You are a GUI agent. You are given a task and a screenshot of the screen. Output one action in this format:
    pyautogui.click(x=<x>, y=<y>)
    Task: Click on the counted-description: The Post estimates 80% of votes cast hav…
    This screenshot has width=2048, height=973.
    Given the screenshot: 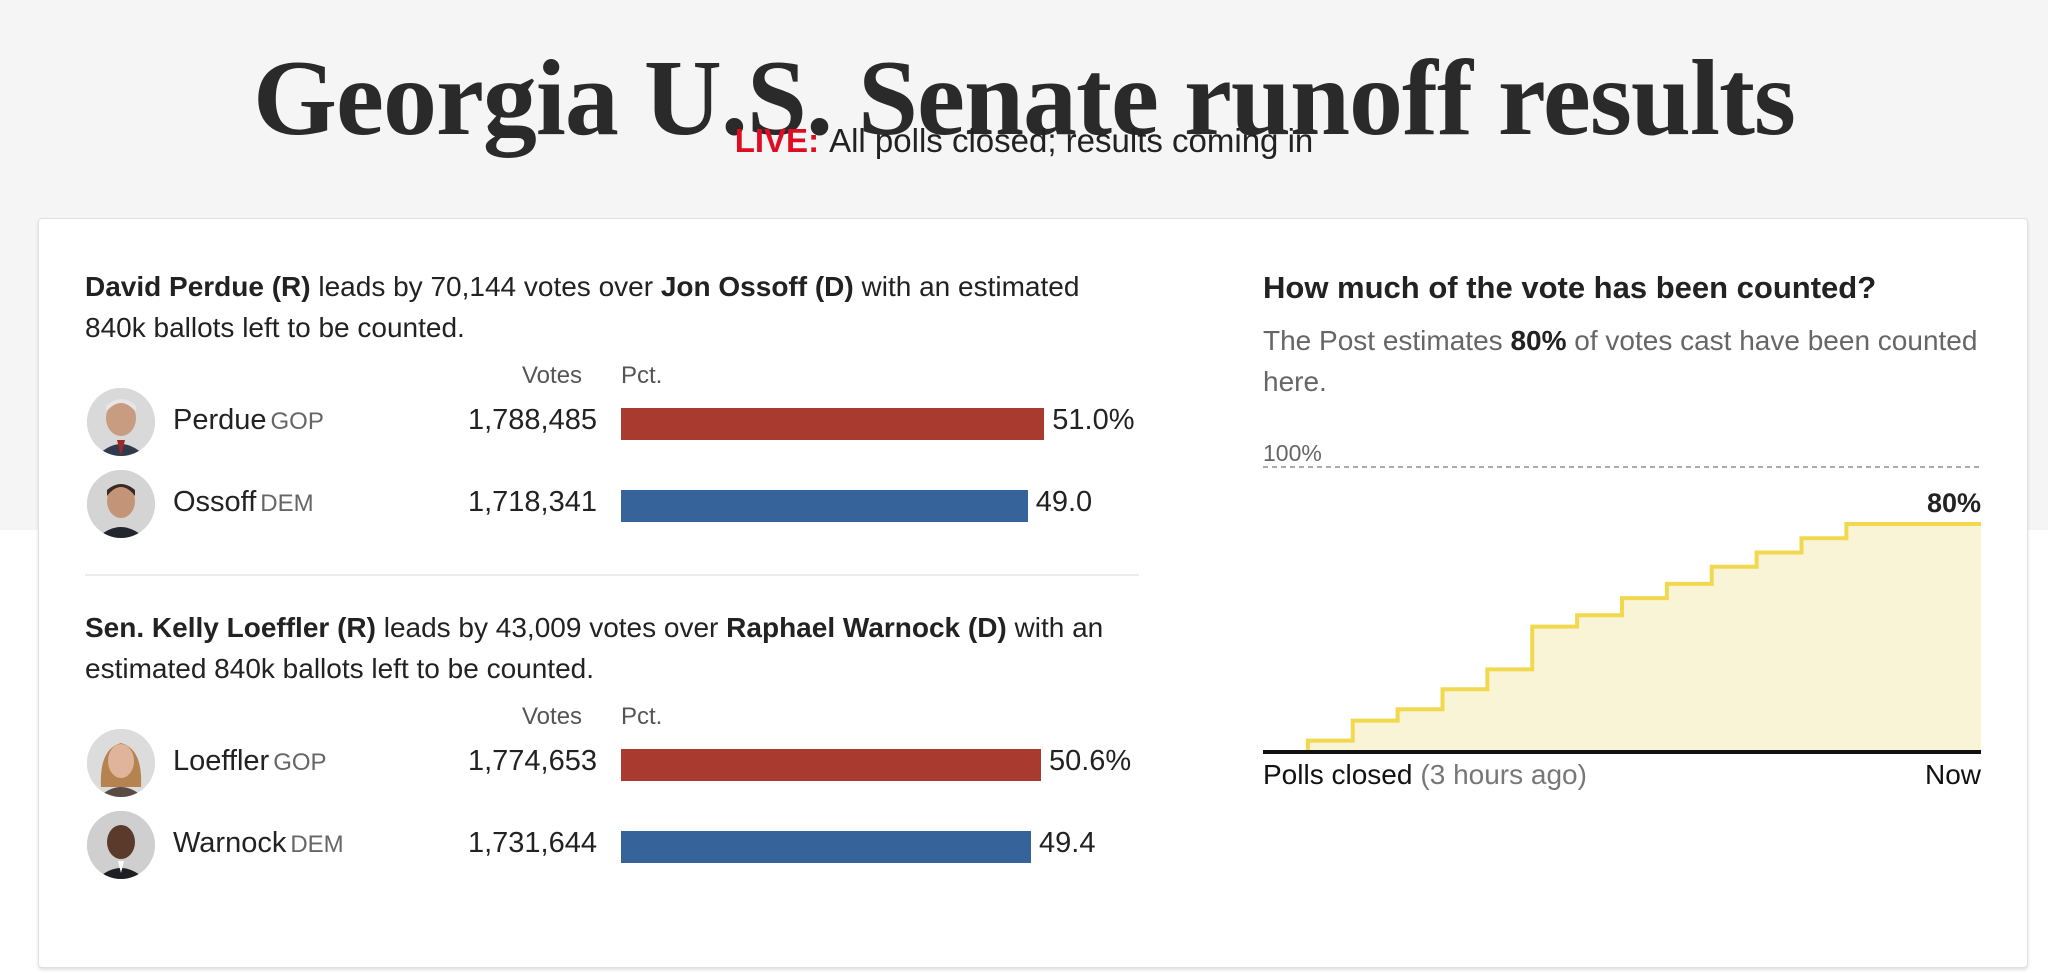 What is the action you would take?
    pyautogui.click(x=1620, y=361)
    